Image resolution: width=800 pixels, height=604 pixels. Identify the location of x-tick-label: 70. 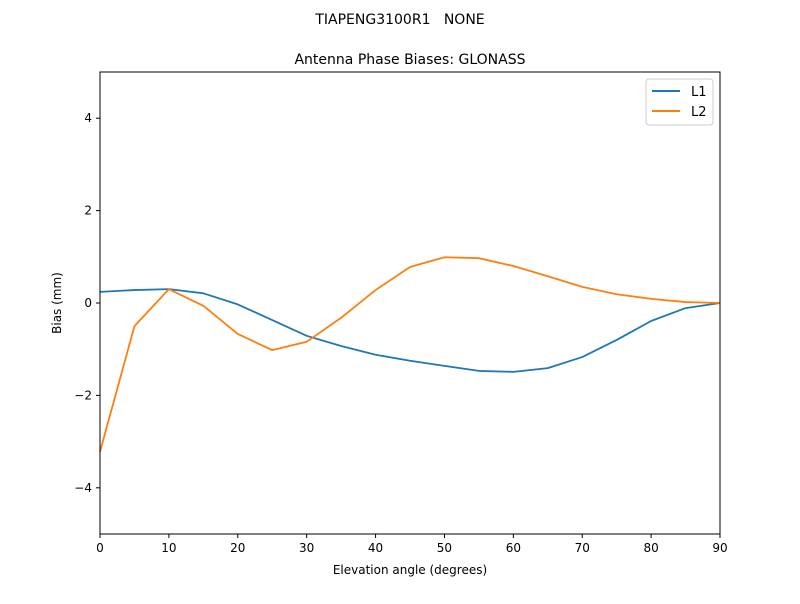
(582, 548).